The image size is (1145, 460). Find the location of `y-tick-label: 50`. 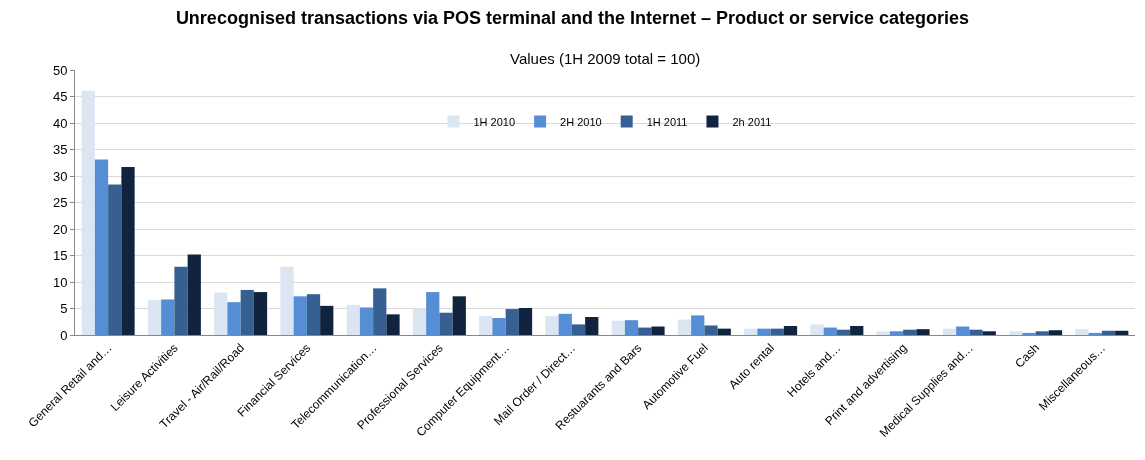

y-tick-label: 50 is located at coordinates (60, 70).